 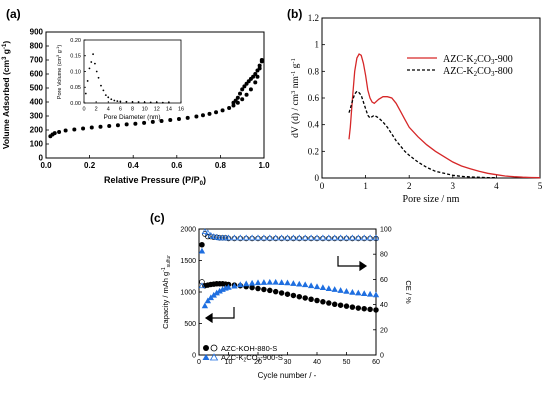 I want to click on panel-c-legend: AZC-KOH-880-S AZC-K2CO3-900-S, so click(x=242, y=354).